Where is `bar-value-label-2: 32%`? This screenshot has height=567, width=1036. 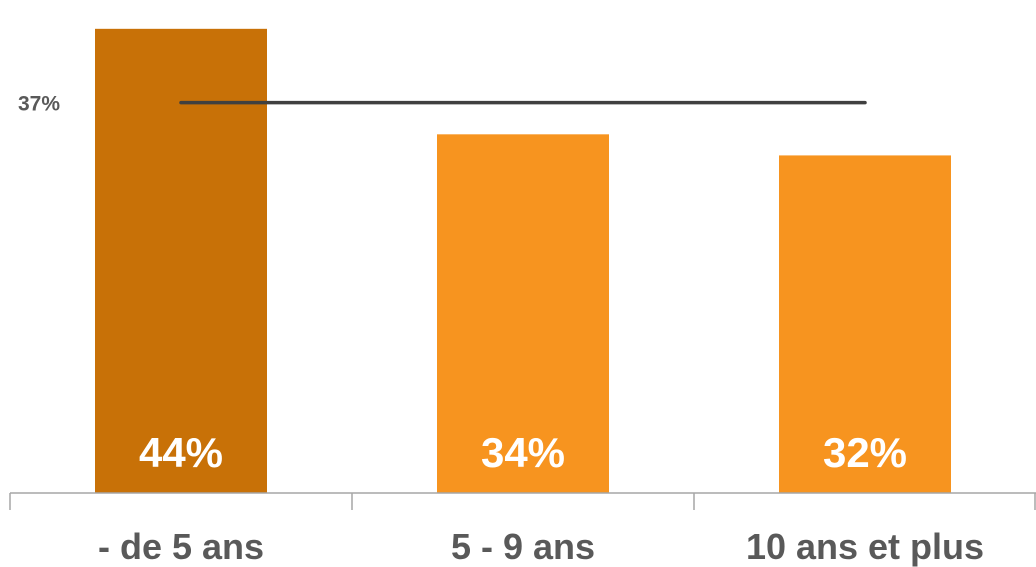
bar-value-label-2: 32% is located at coordinates (865, 452).